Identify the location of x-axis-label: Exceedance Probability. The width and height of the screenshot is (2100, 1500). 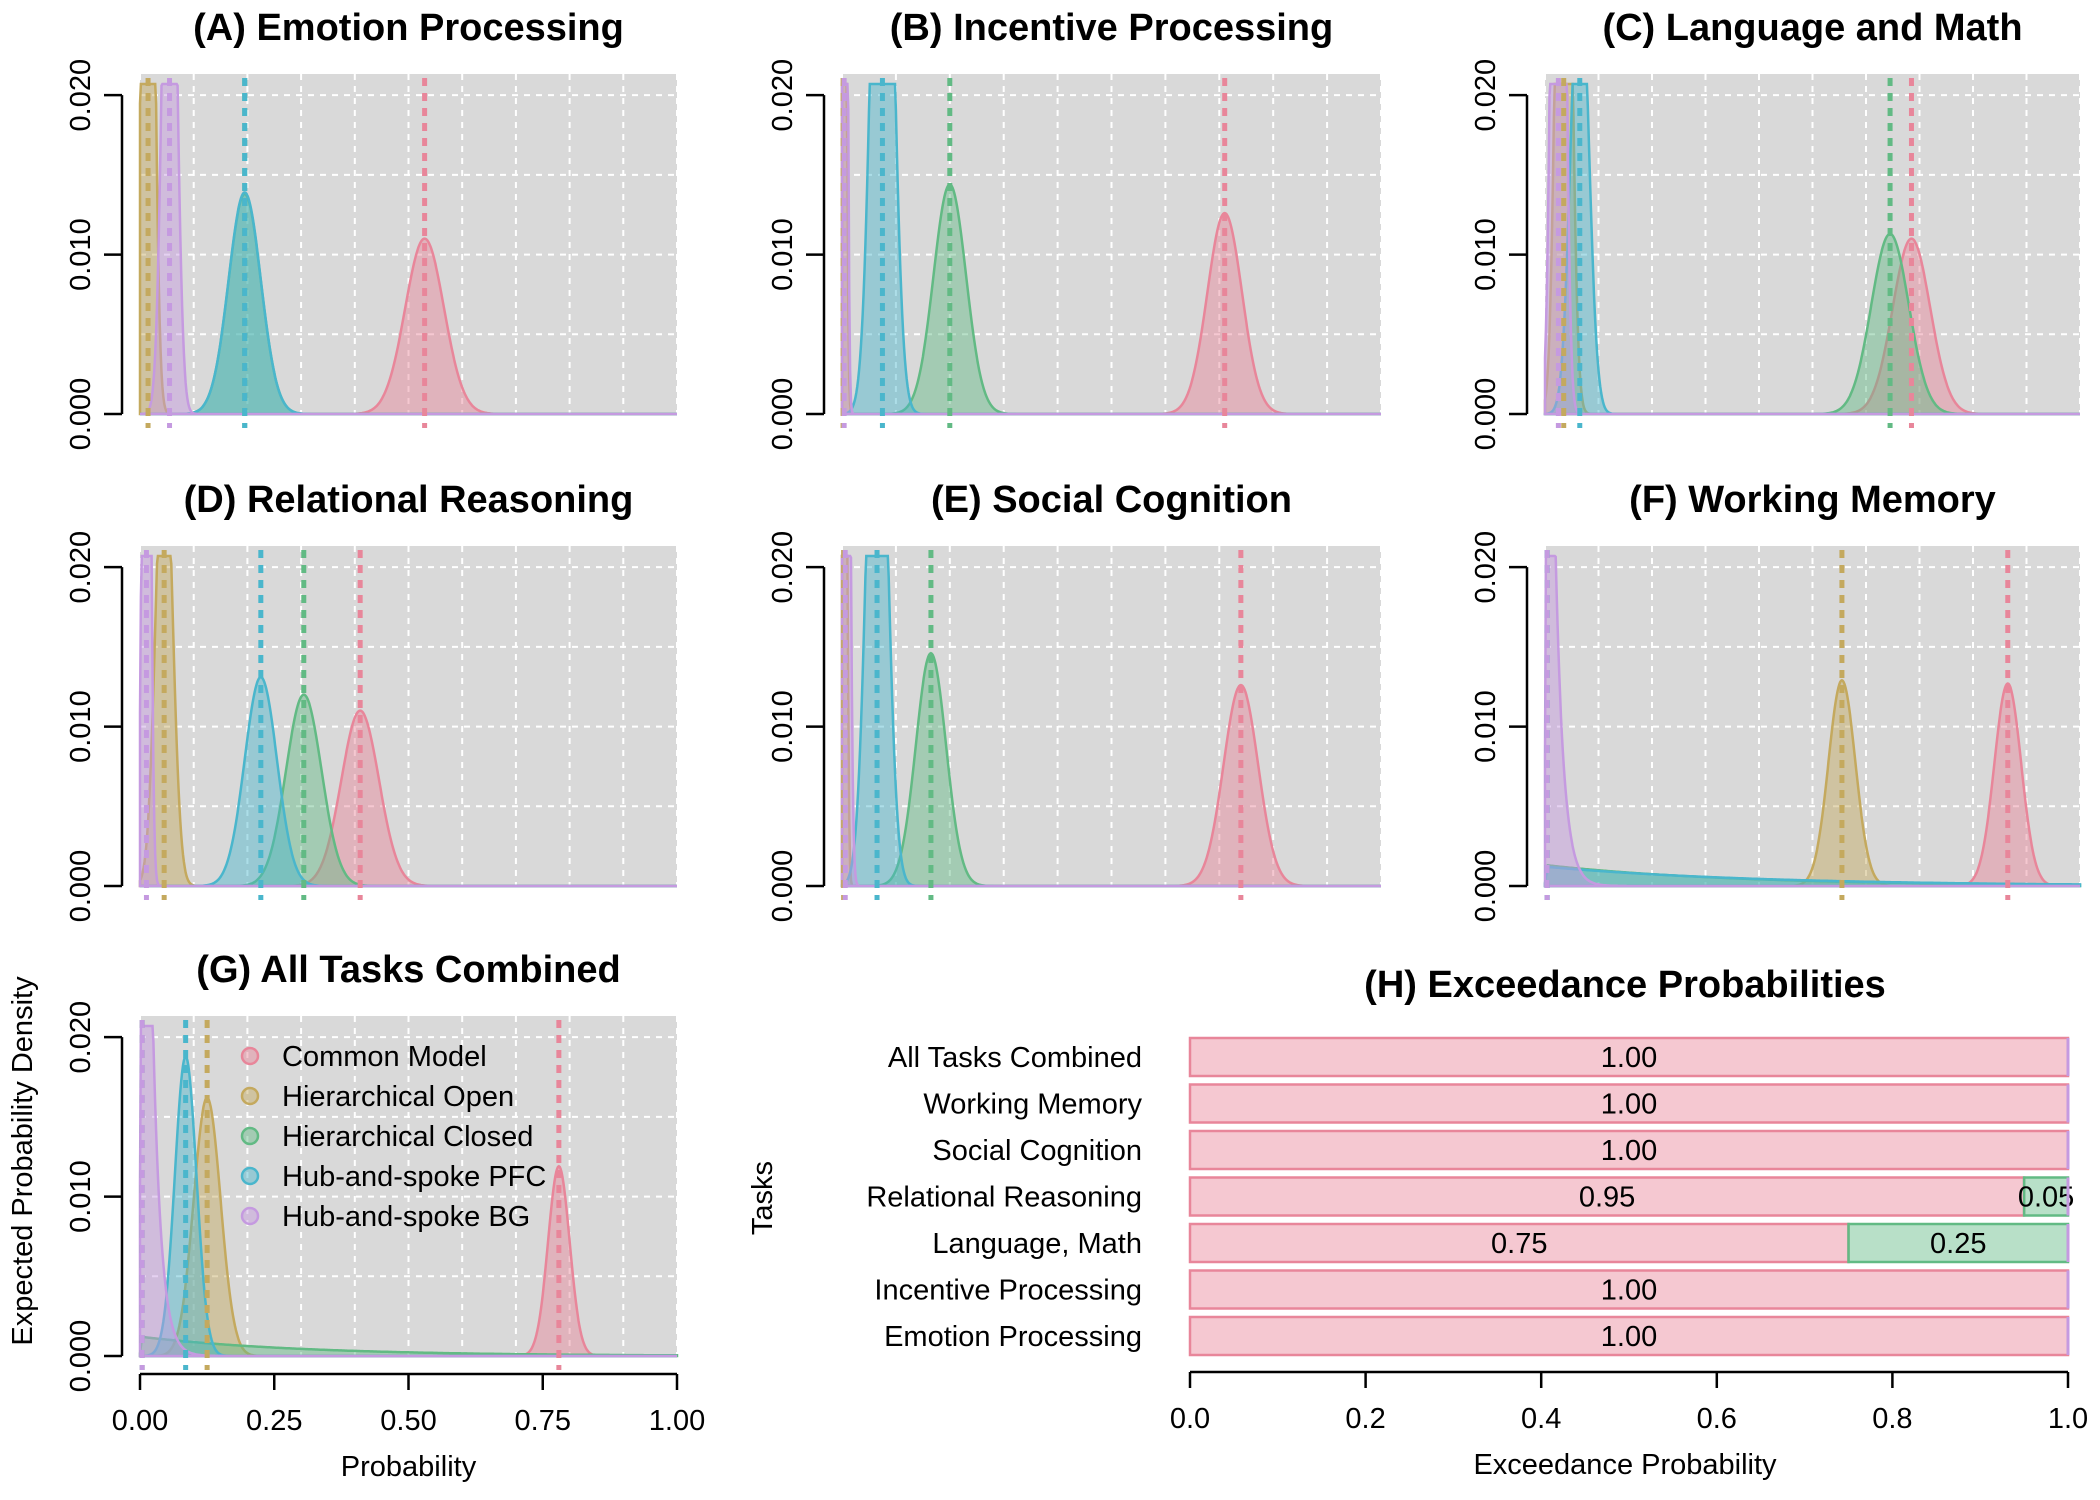
(1625, 1465).